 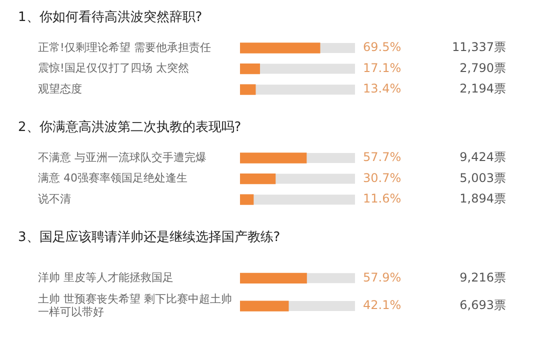 What do you see at coordinates (60, 89) in the screenshot?
I see `y-tick-label: 观望态度` at bounding box center [60, 89].